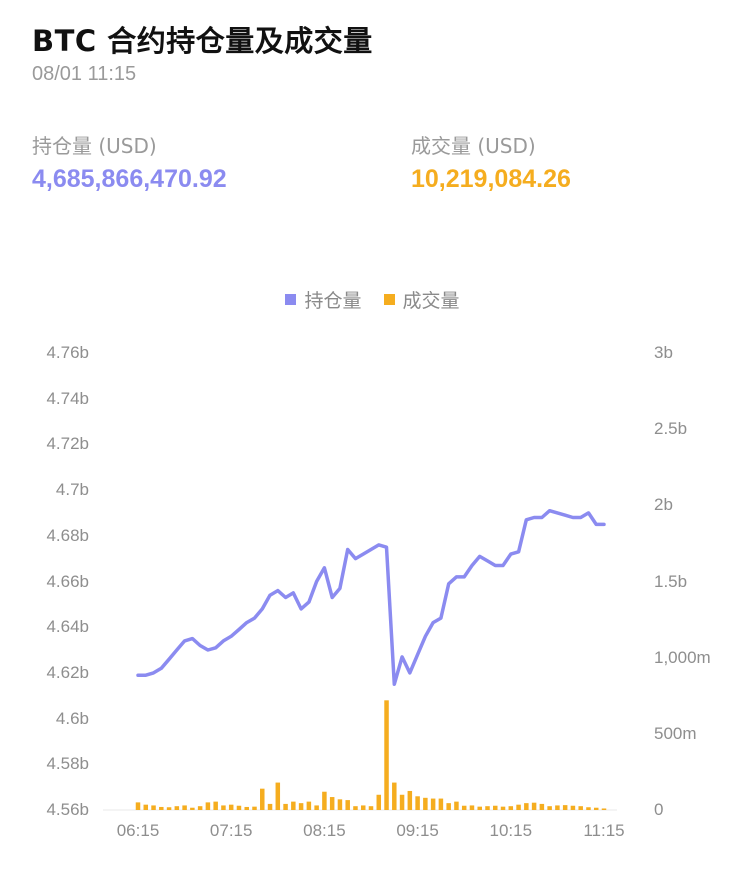 The width and height of the screenshot is (745, 873). I want to click on left-axis-tick-label: 4.6b, so click(72, 718).